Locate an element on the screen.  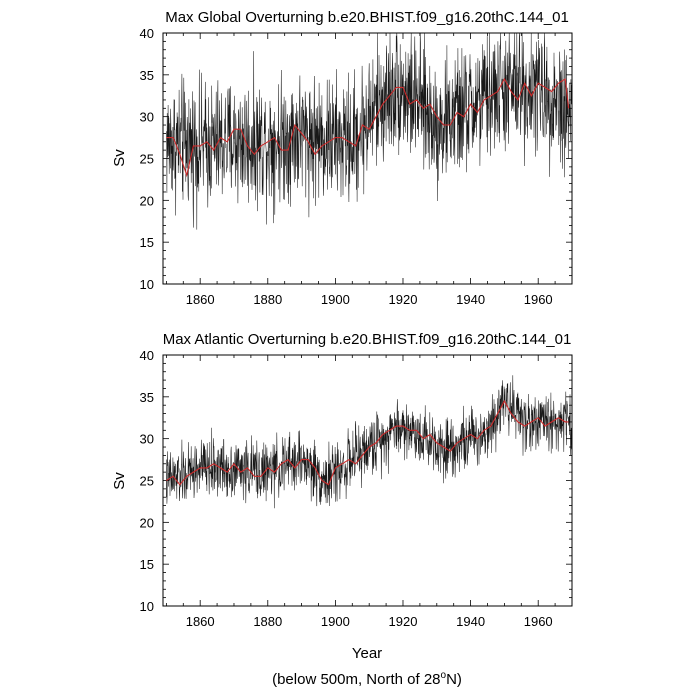
global-x-tick-label: 1960 is located at coordinates (538, 299).